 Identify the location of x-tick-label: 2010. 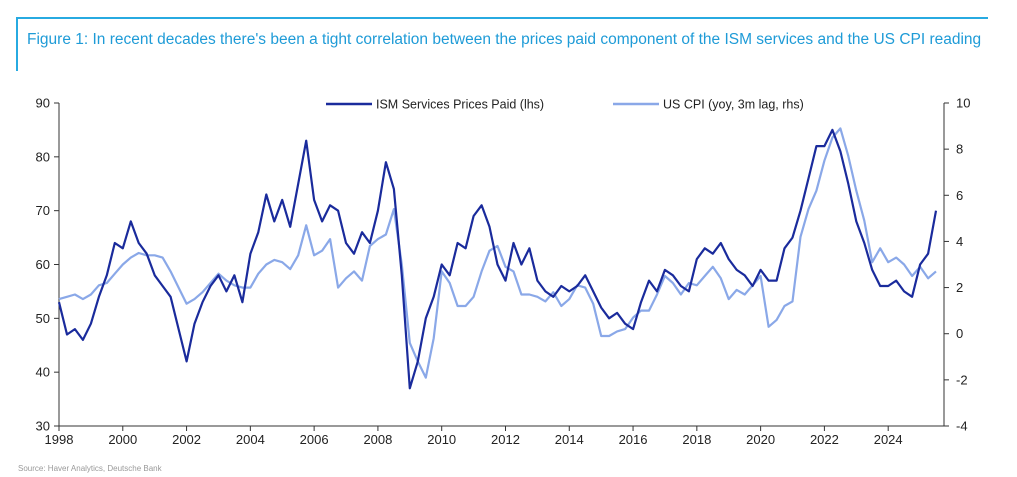
(441, 439).